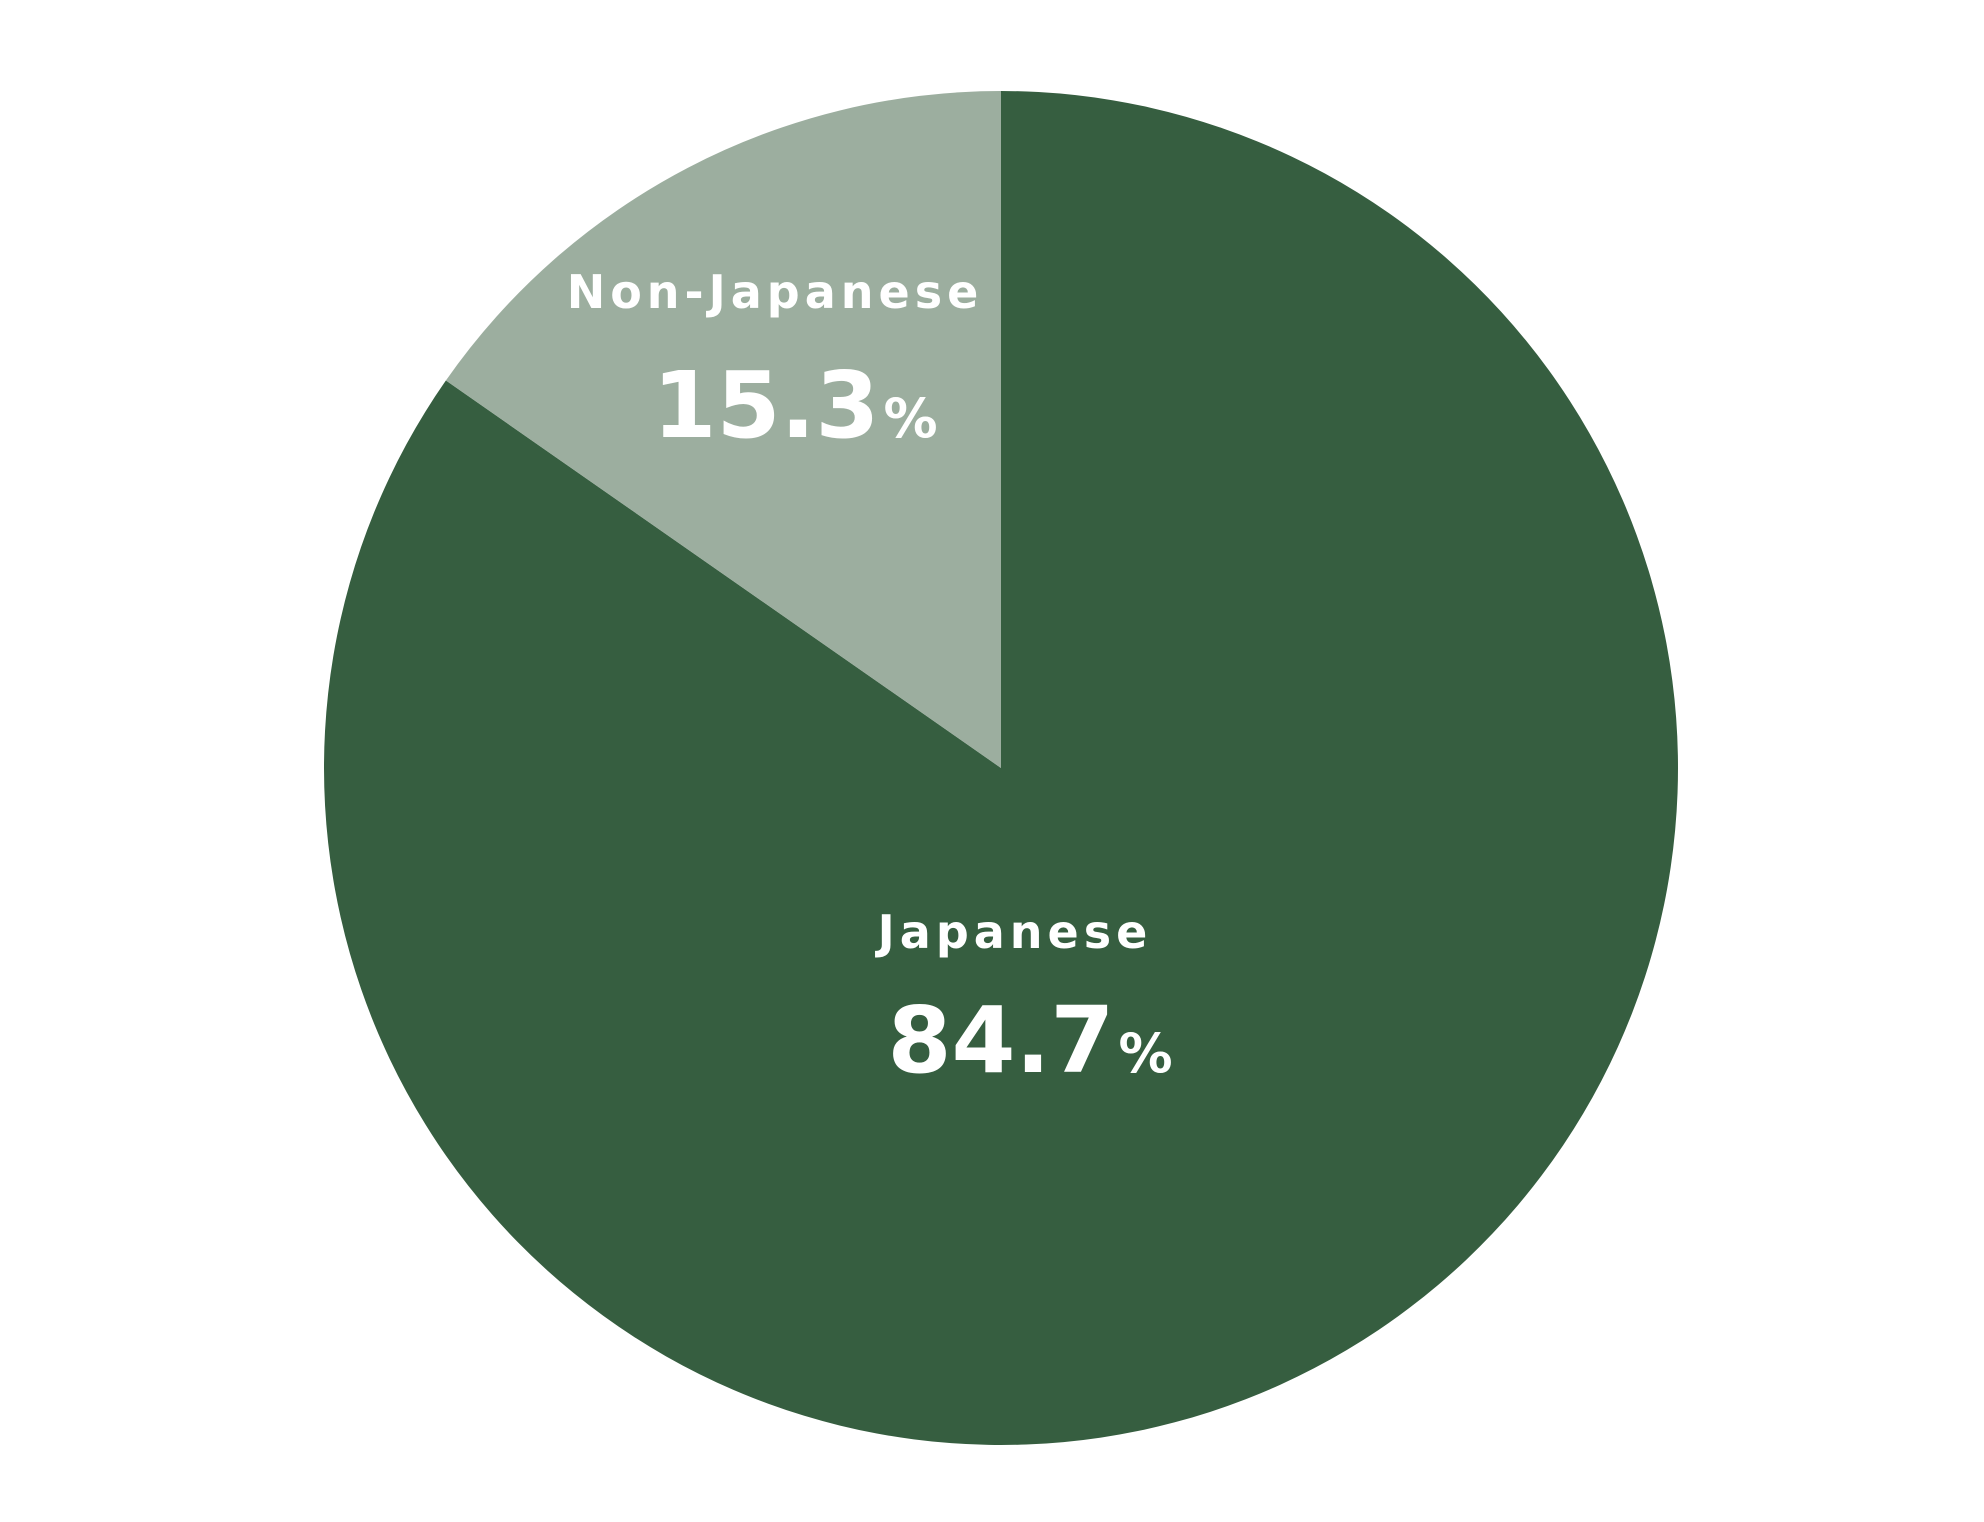 The width and height of the screenshot is (1984, 1522). What do you see at coordinates (1014, 932) in the screenshot?
I see `slice-label: Japanese` at bounding box center [1014, 932].